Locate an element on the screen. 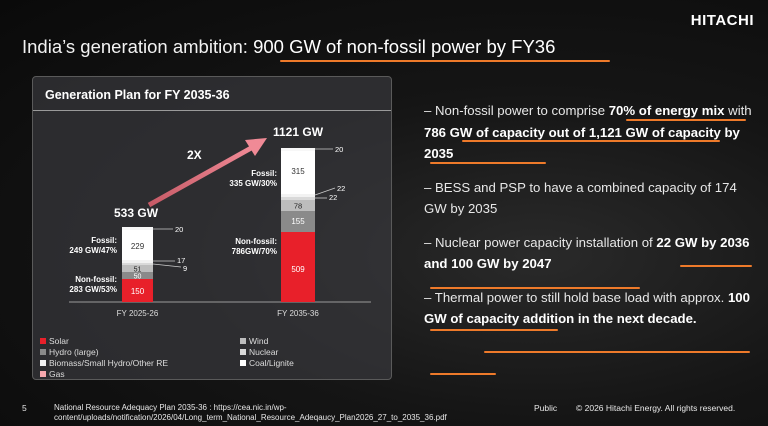 This screenshot has height=426, width=768. growth-arrow-line is located at coordinates (201, 176).